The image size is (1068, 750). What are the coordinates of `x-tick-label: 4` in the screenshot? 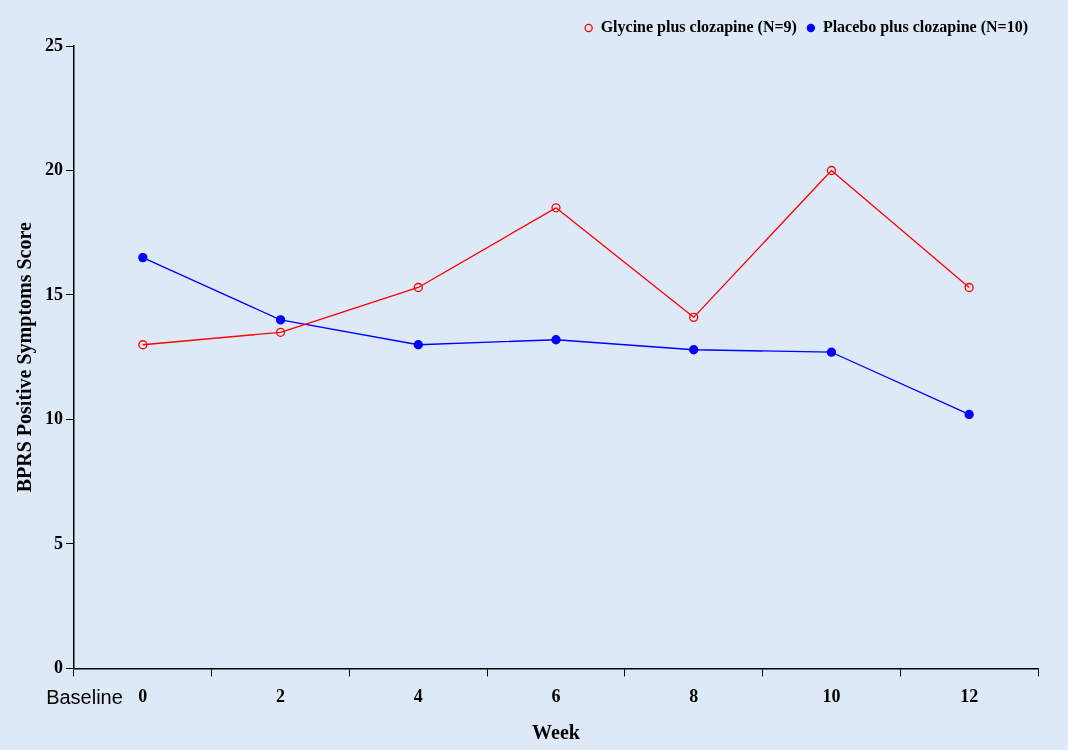 It's located at (418, 695).